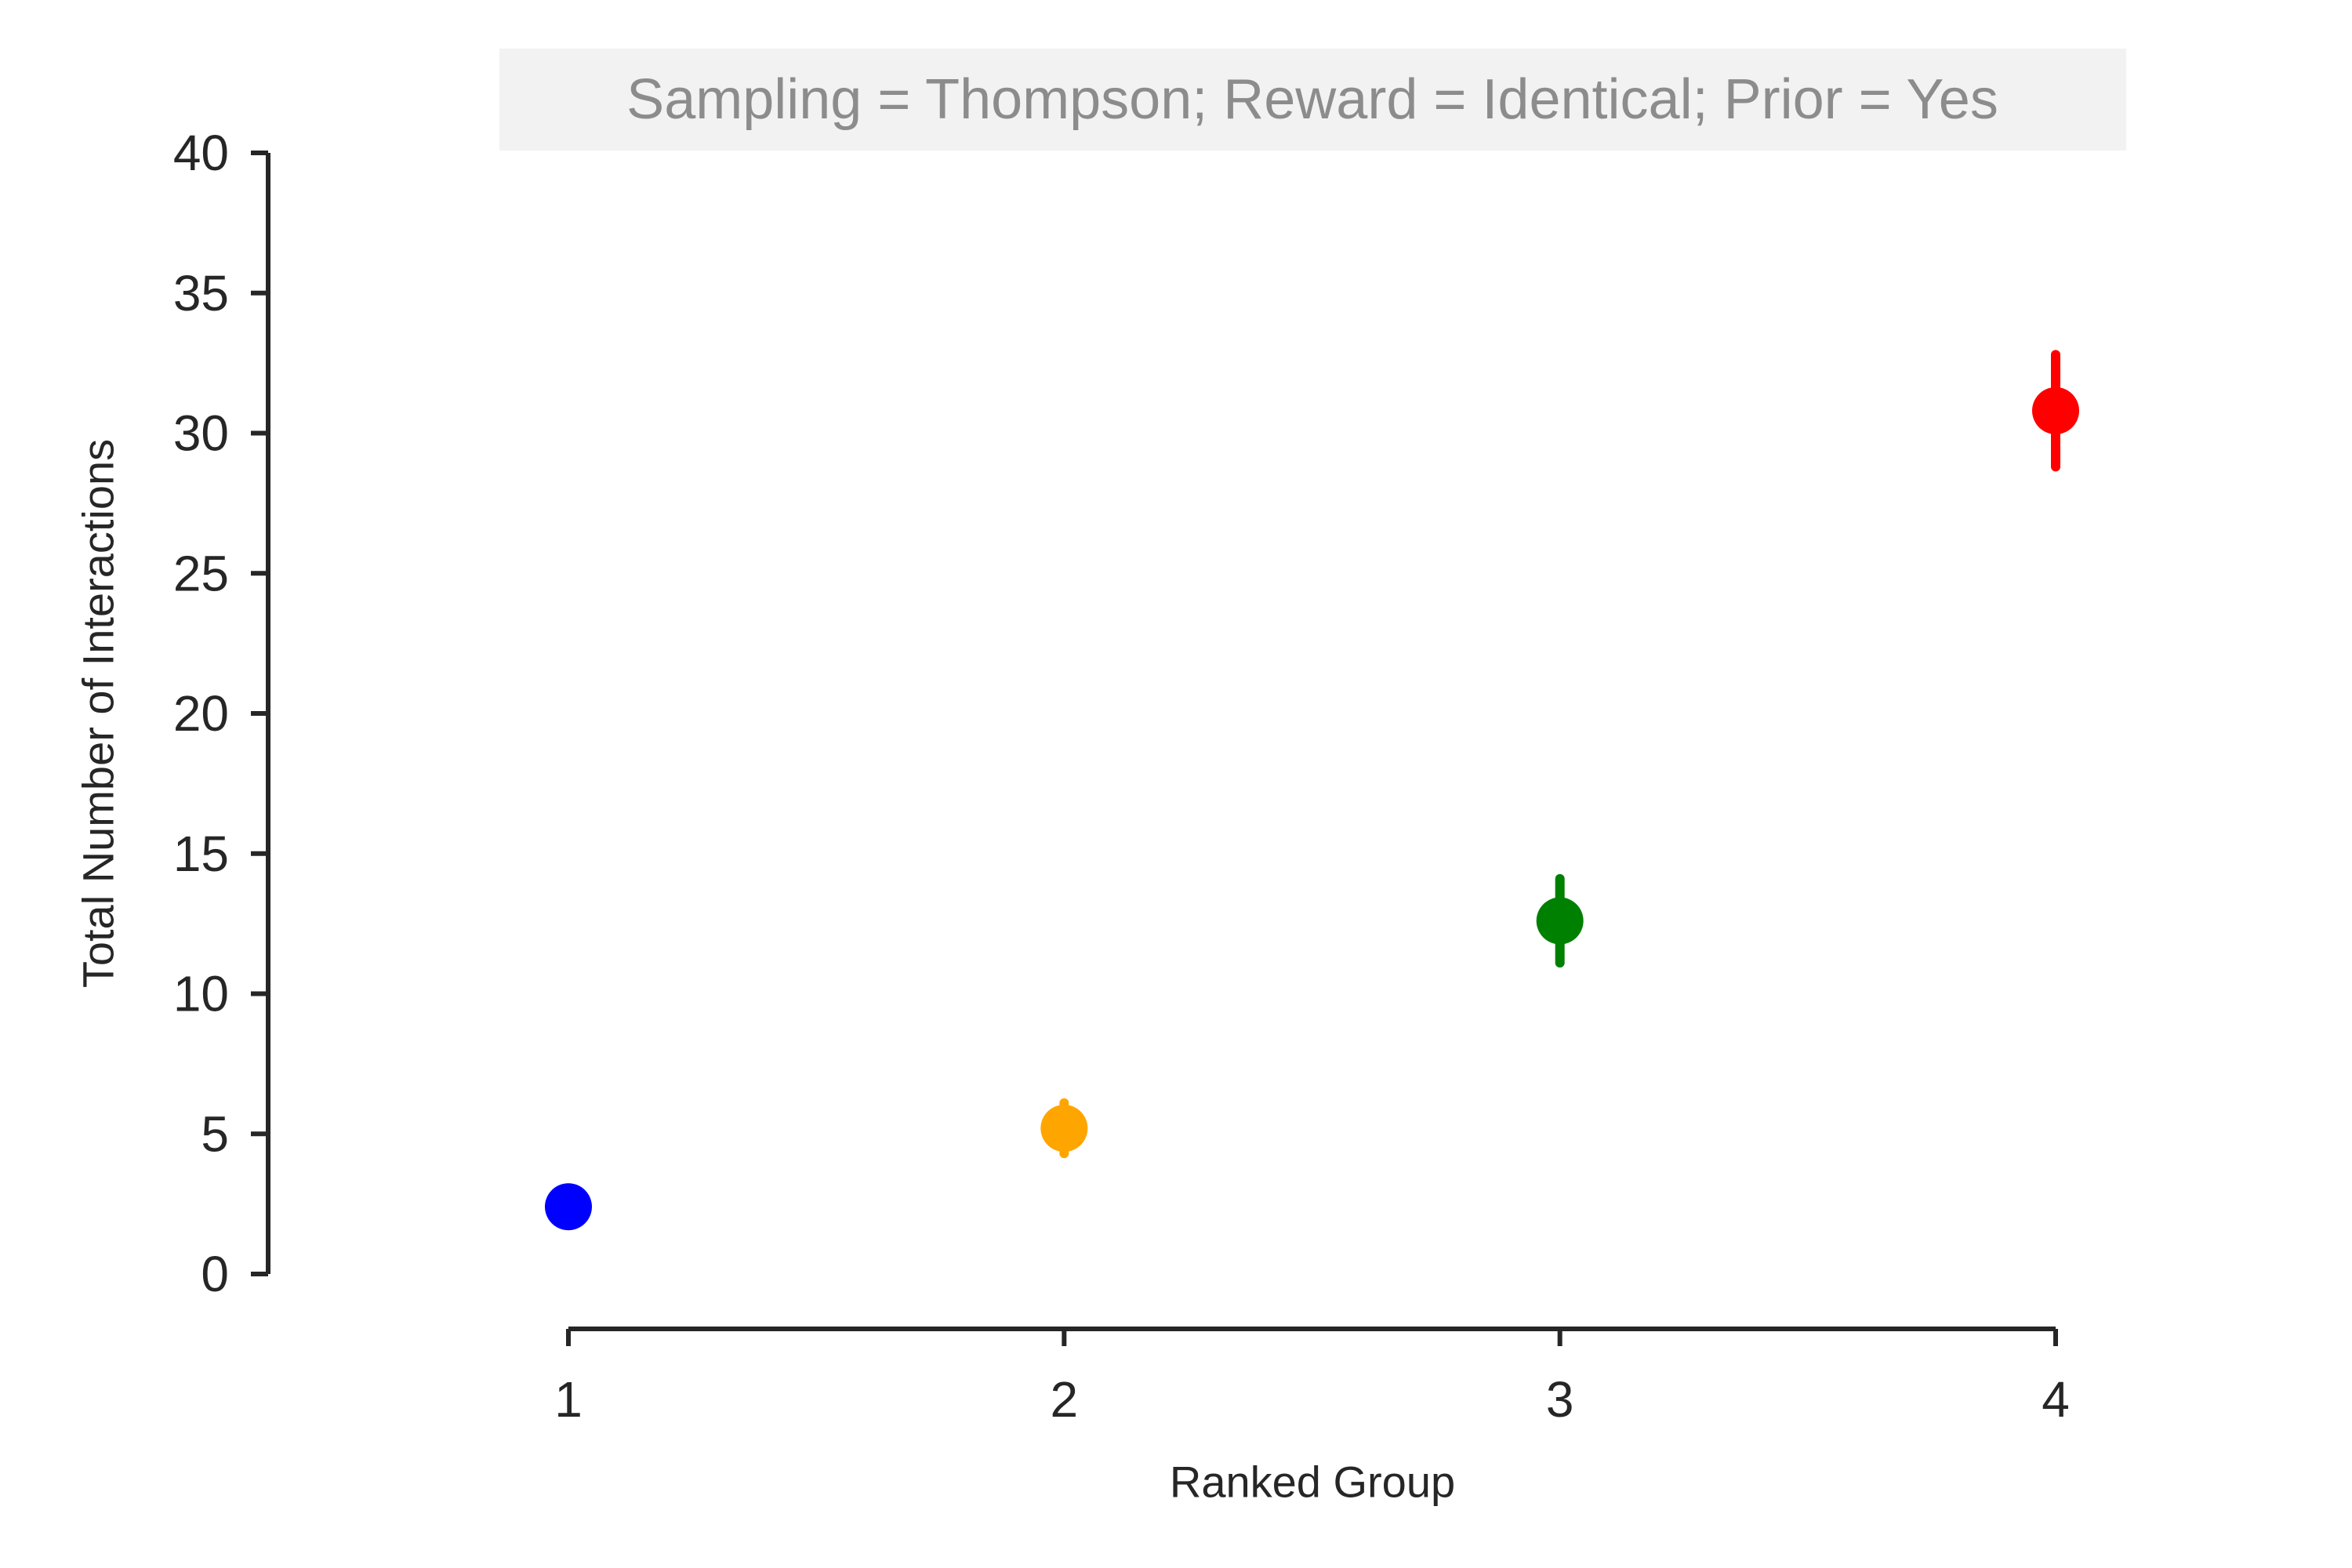 This screenshot has width=2352, height=1568. Describe the element at coordinates (201, 293) in the screenshot. I see `y-tick-label: 35` at that location.